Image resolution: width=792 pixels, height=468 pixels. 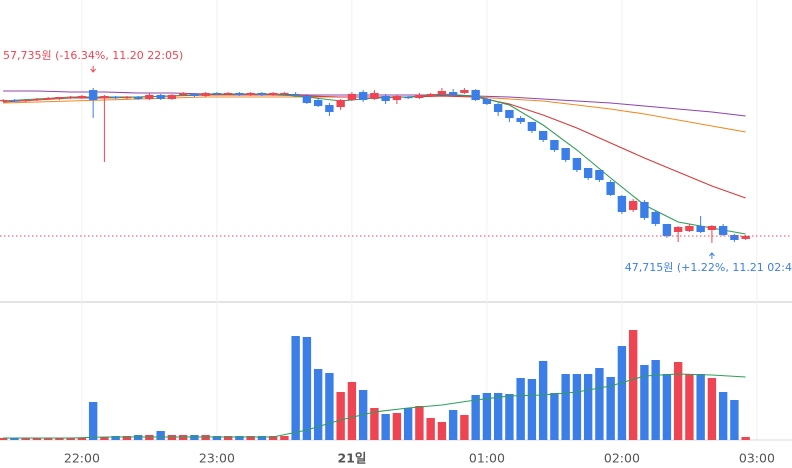 What do you see at coordinates (487, 458) in the screenshot?
I see `x-tick-label: 01:00` at bounding box center [487, 458].